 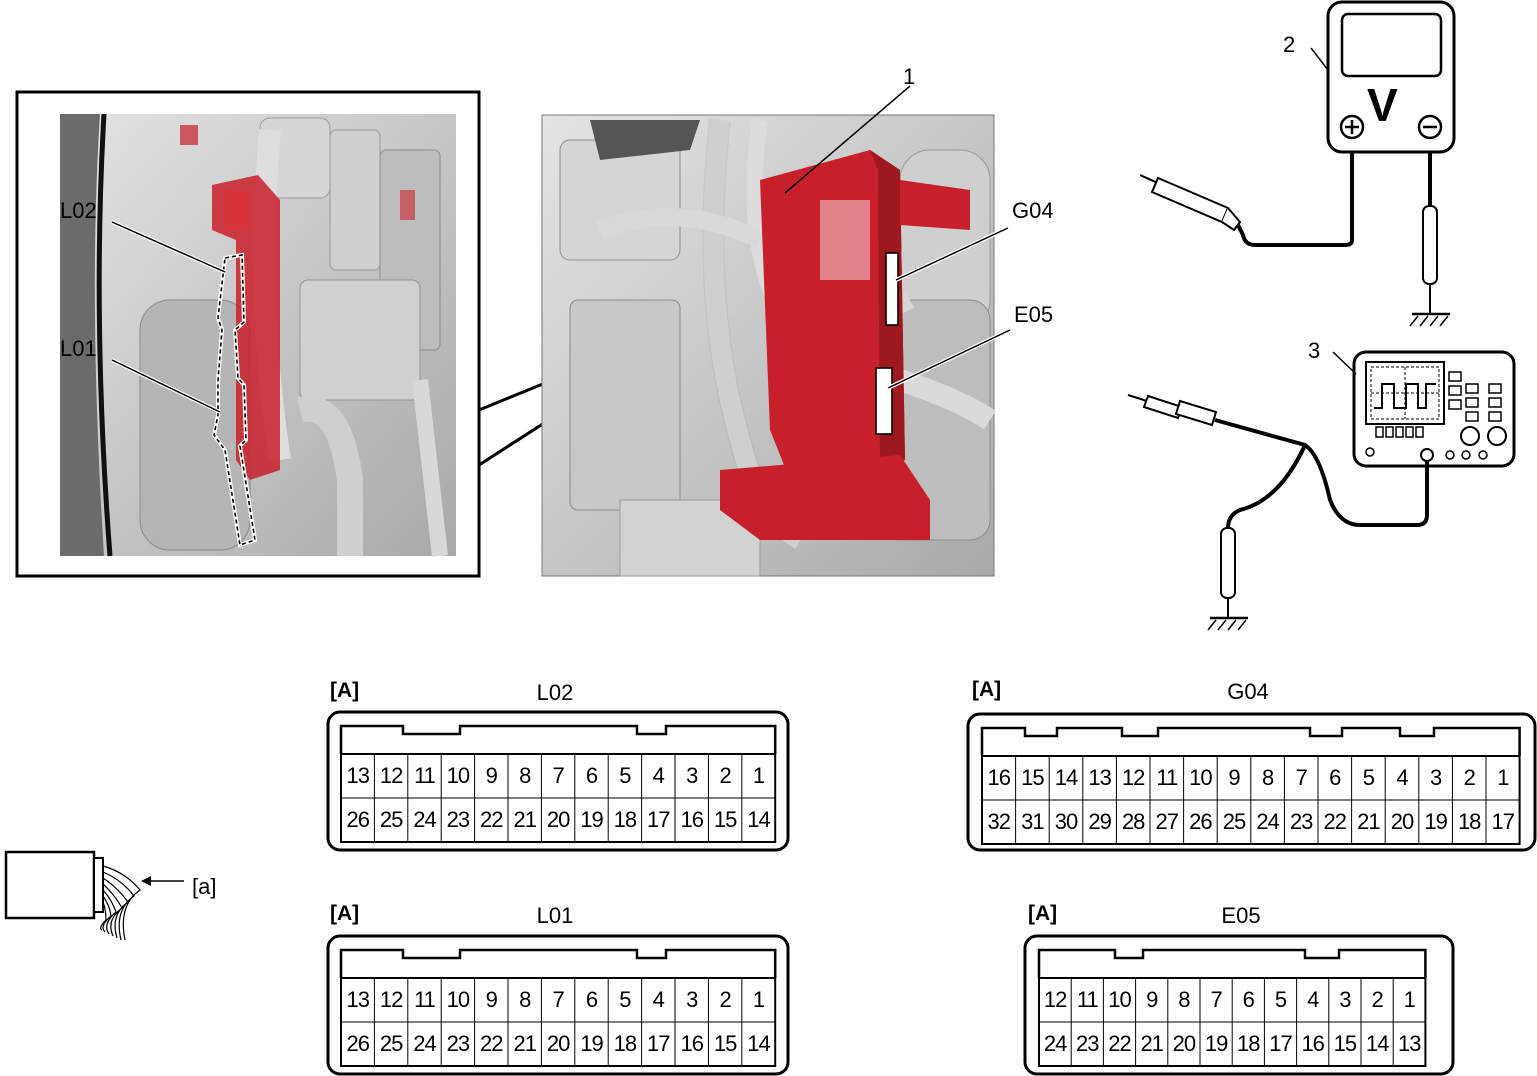 I want to click on callout-wire-a: [a], so click(x=204, y=886).